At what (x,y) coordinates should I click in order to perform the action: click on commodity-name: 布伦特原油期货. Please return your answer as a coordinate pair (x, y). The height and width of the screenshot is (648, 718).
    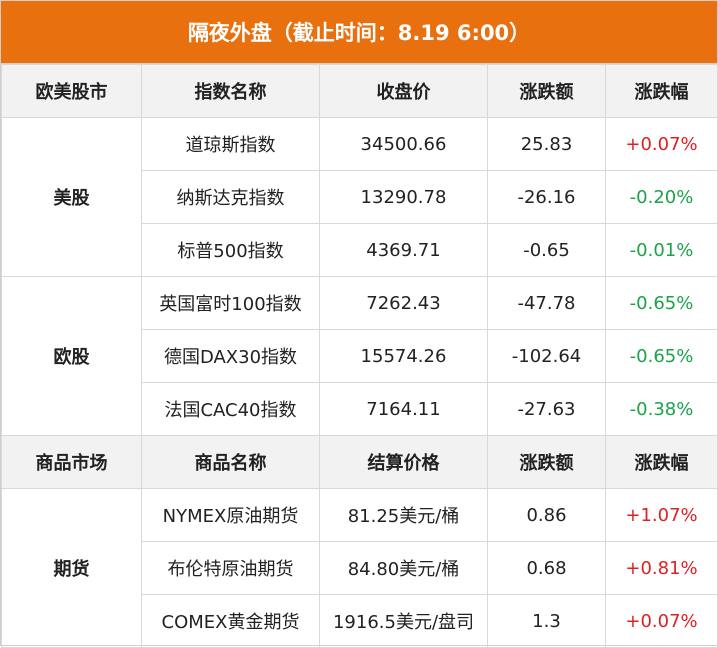
    Looking at the image, I should click on (230, 568).